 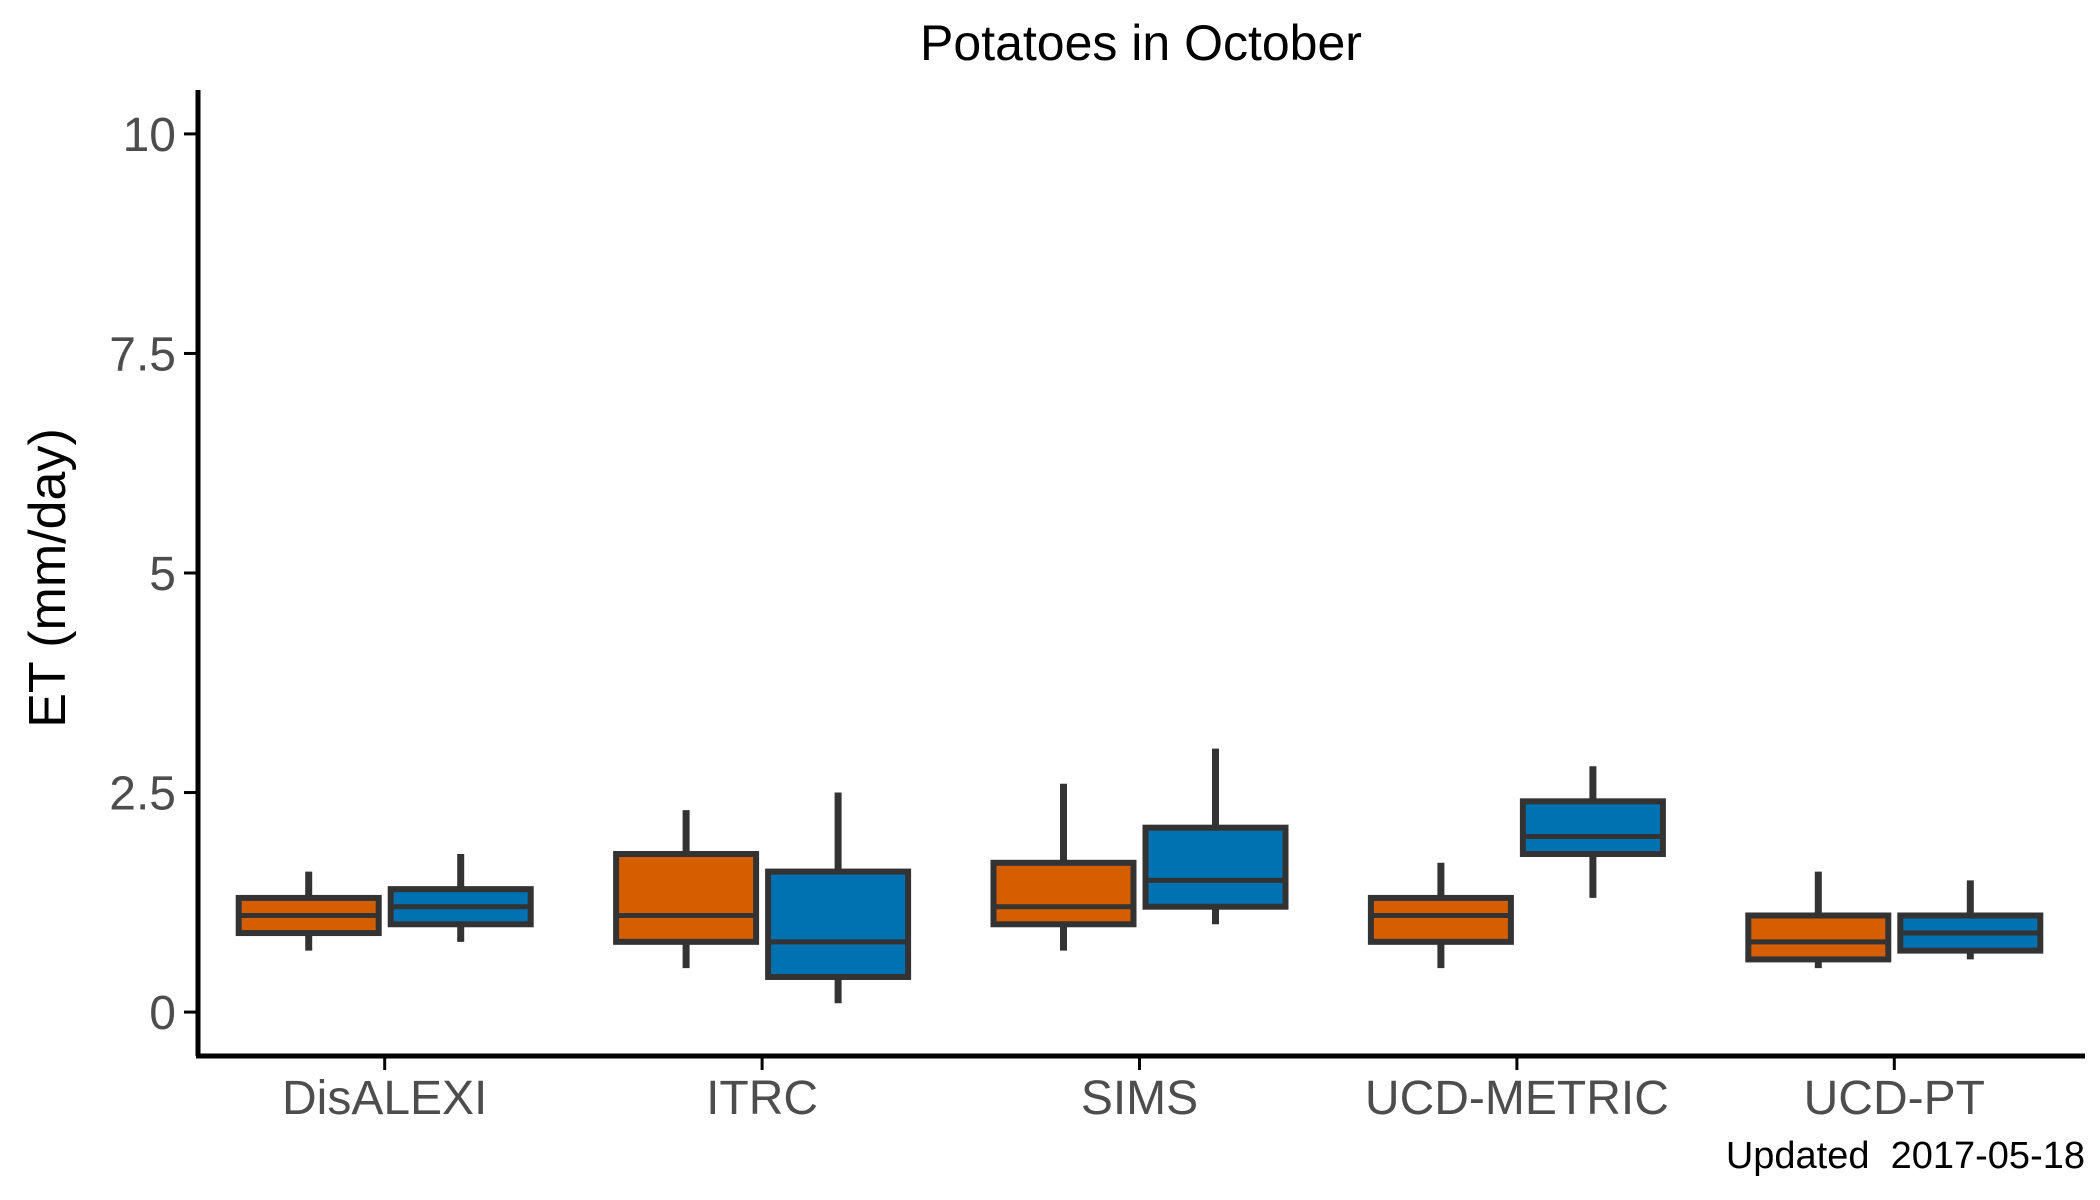 What do you see at coordinates (48, 578) in the screenshot?
I see `y-axis-title: ET (mm/day)` at bounding box center [48, 578].